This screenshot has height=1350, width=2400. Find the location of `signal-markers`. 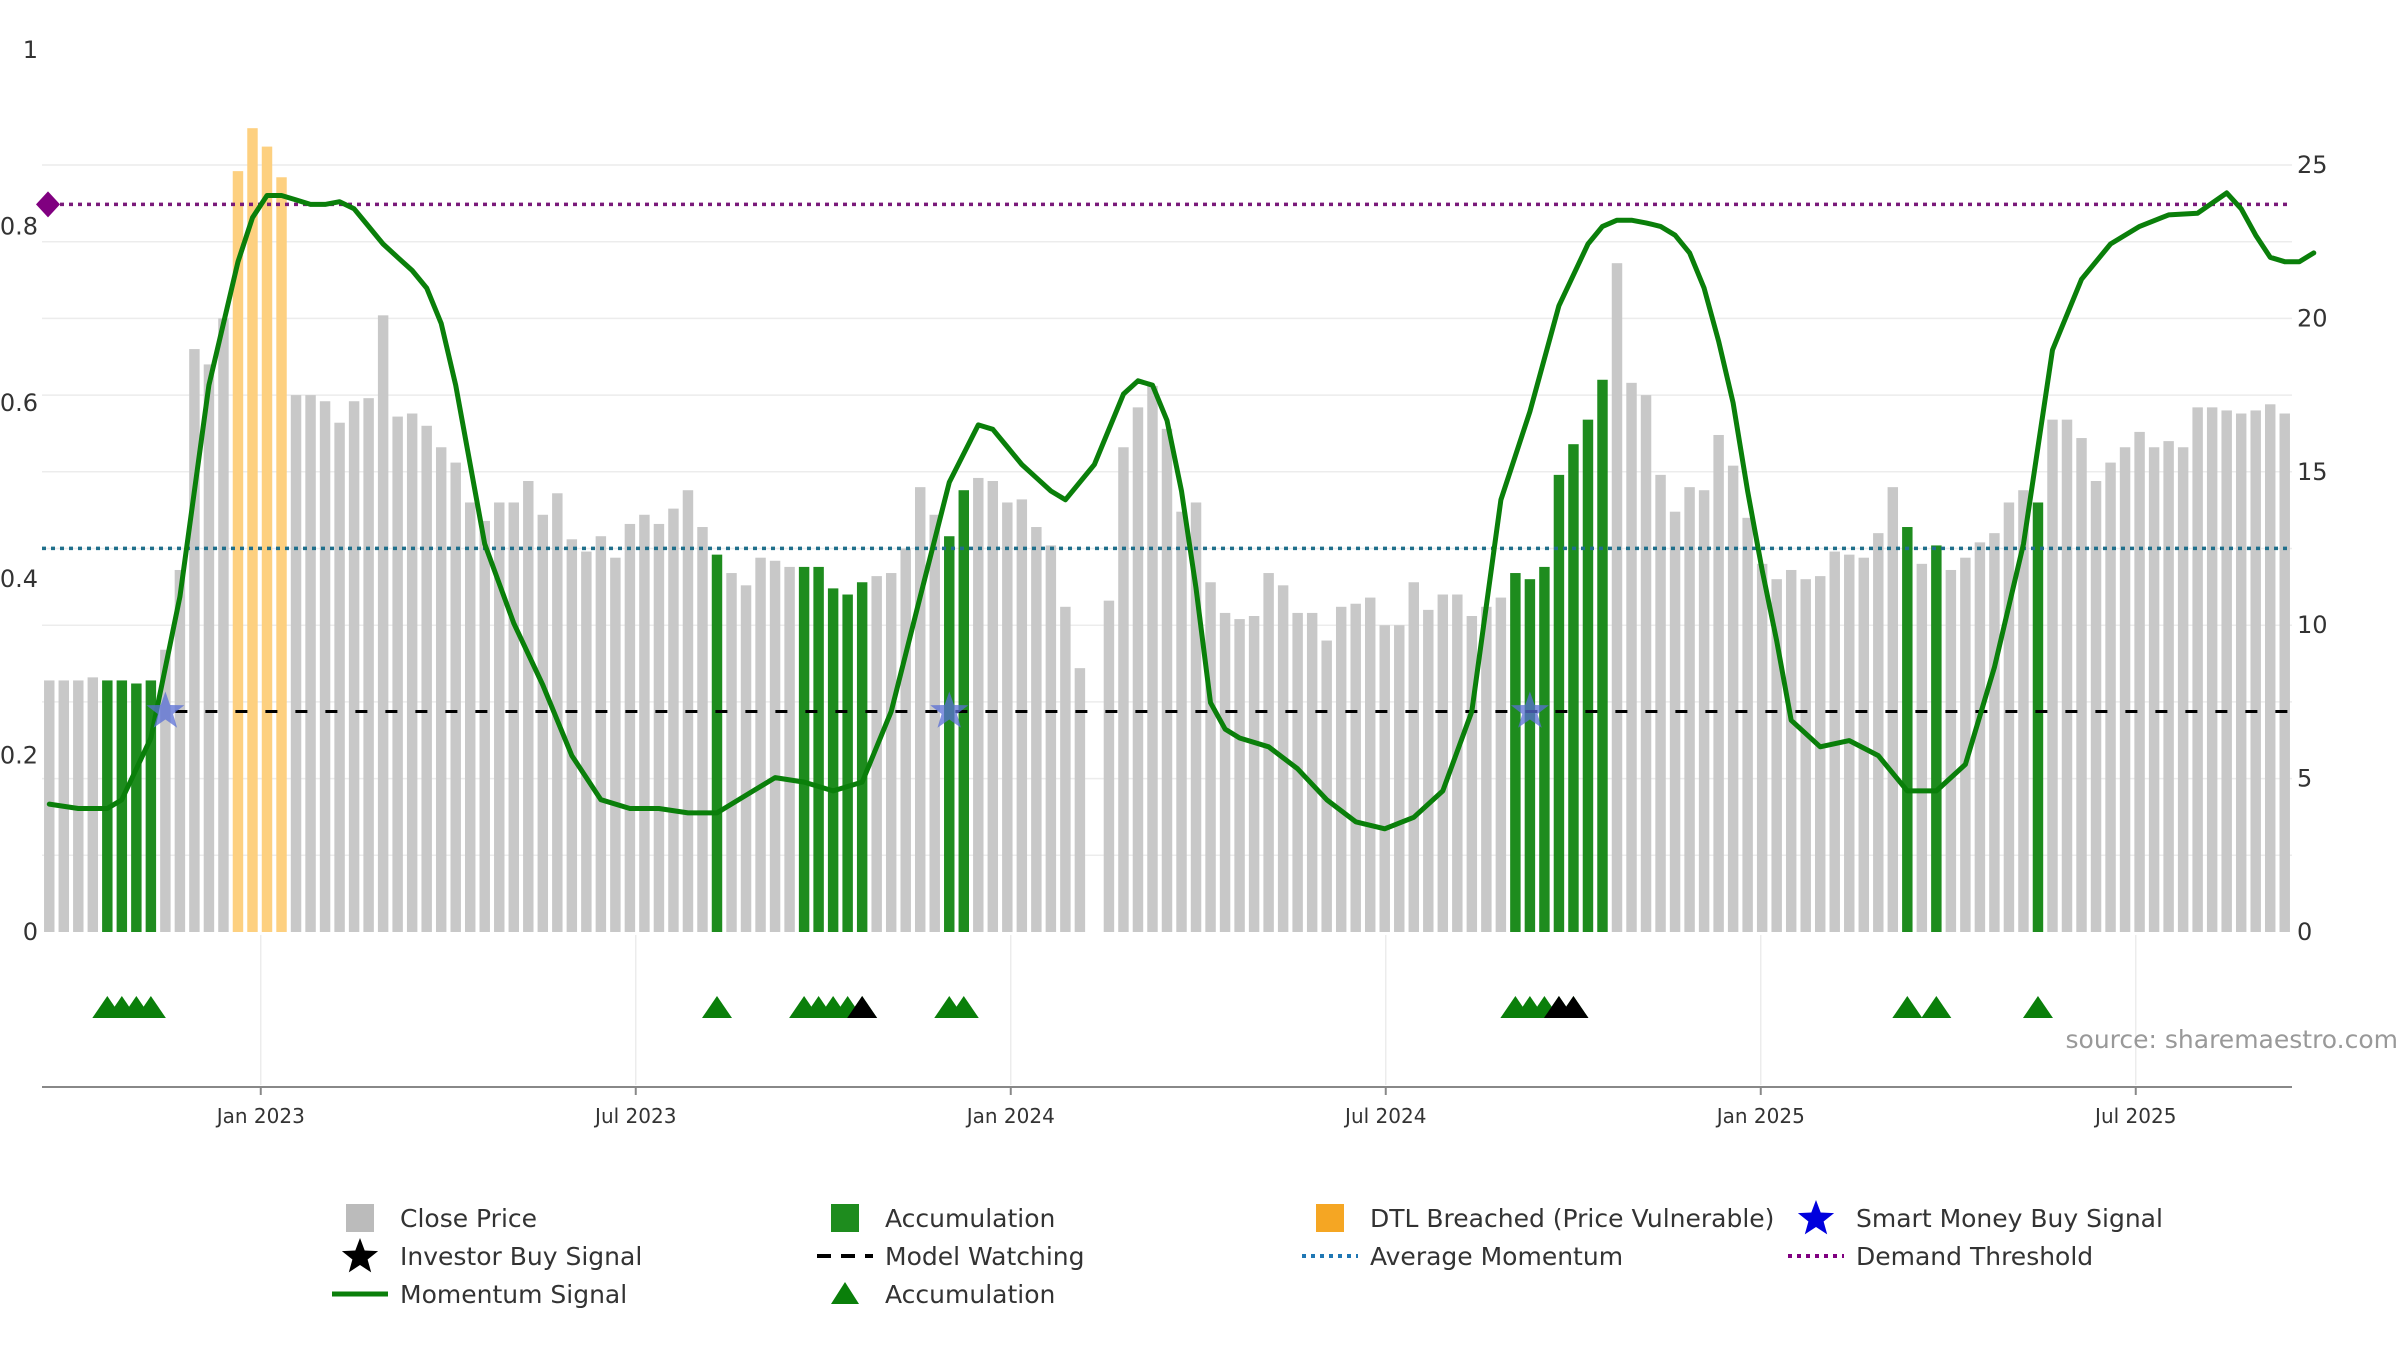

signal-markers is located at coordinates (1072, 1007).